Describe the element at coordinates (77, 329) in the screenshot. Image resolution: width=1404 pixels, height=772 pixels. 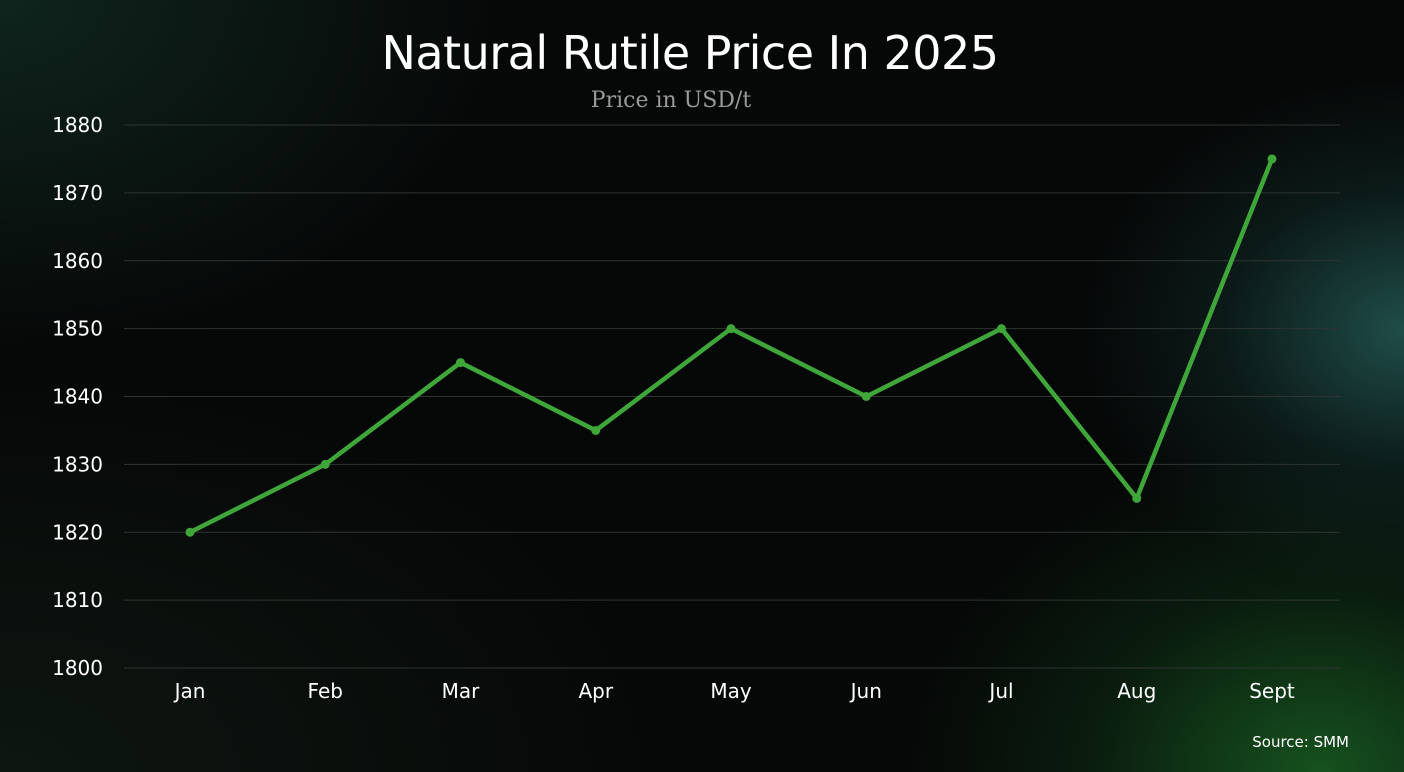
I see `y-tick-label: 1850` at that location.